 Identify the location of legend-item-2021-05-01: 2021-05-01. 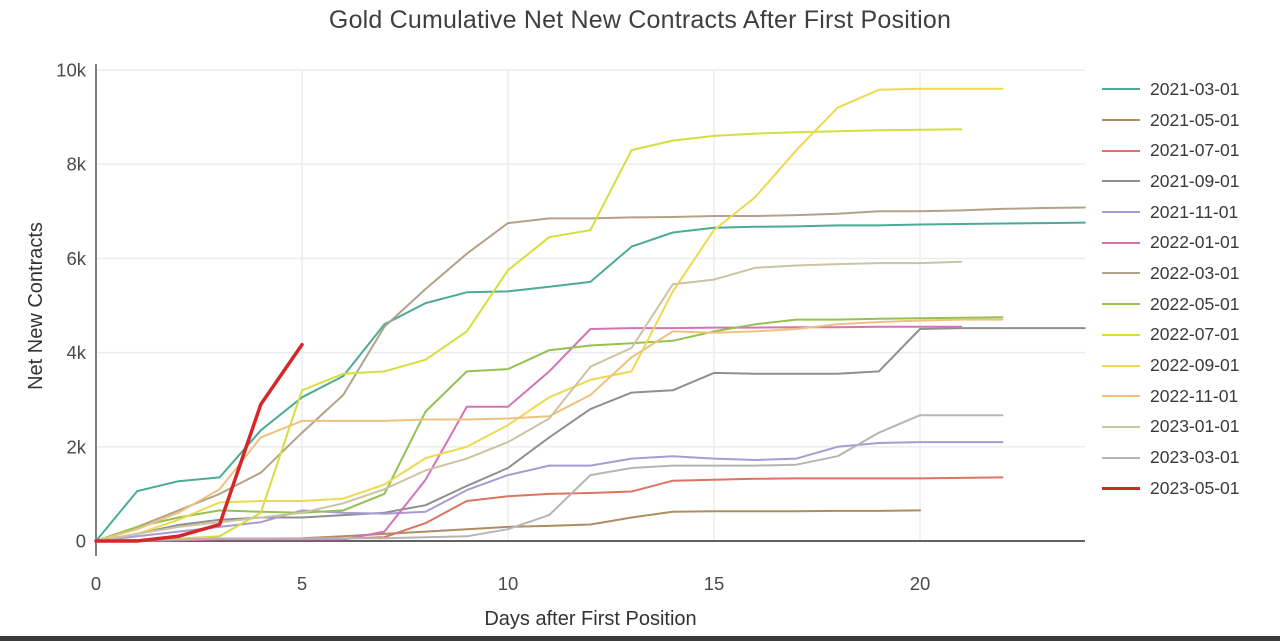
(1171, 120).